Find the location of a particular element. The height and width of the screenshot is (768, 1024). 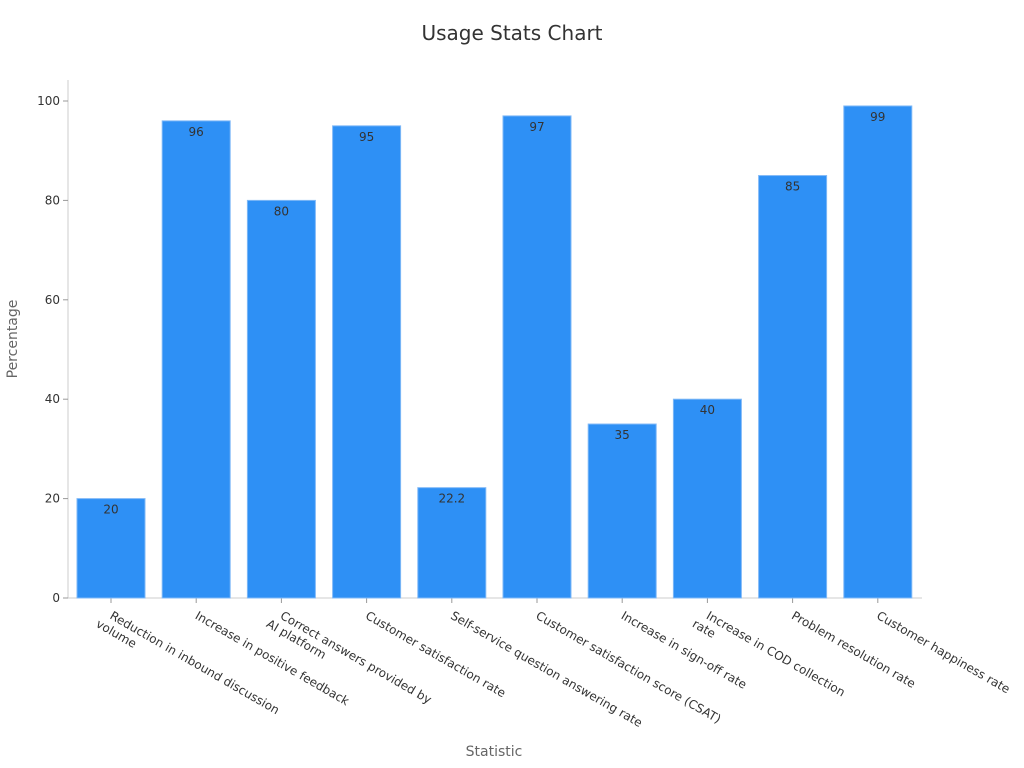

data-label: 22.2 is located at coordinates (451, 499).